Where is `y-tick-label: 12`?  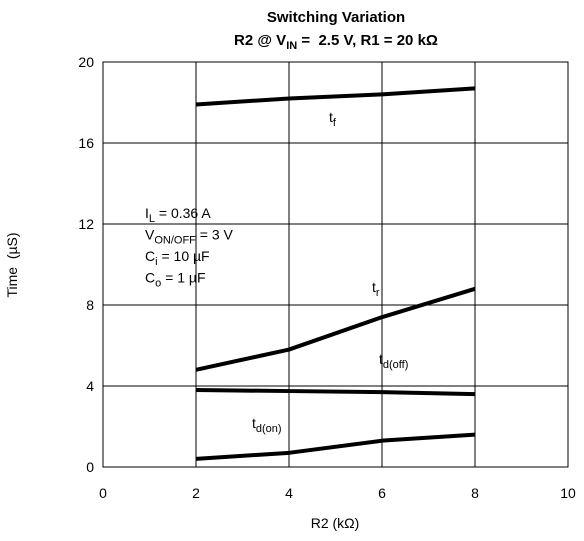
y-tick-label: 12 is located at coordinates (86, 224).